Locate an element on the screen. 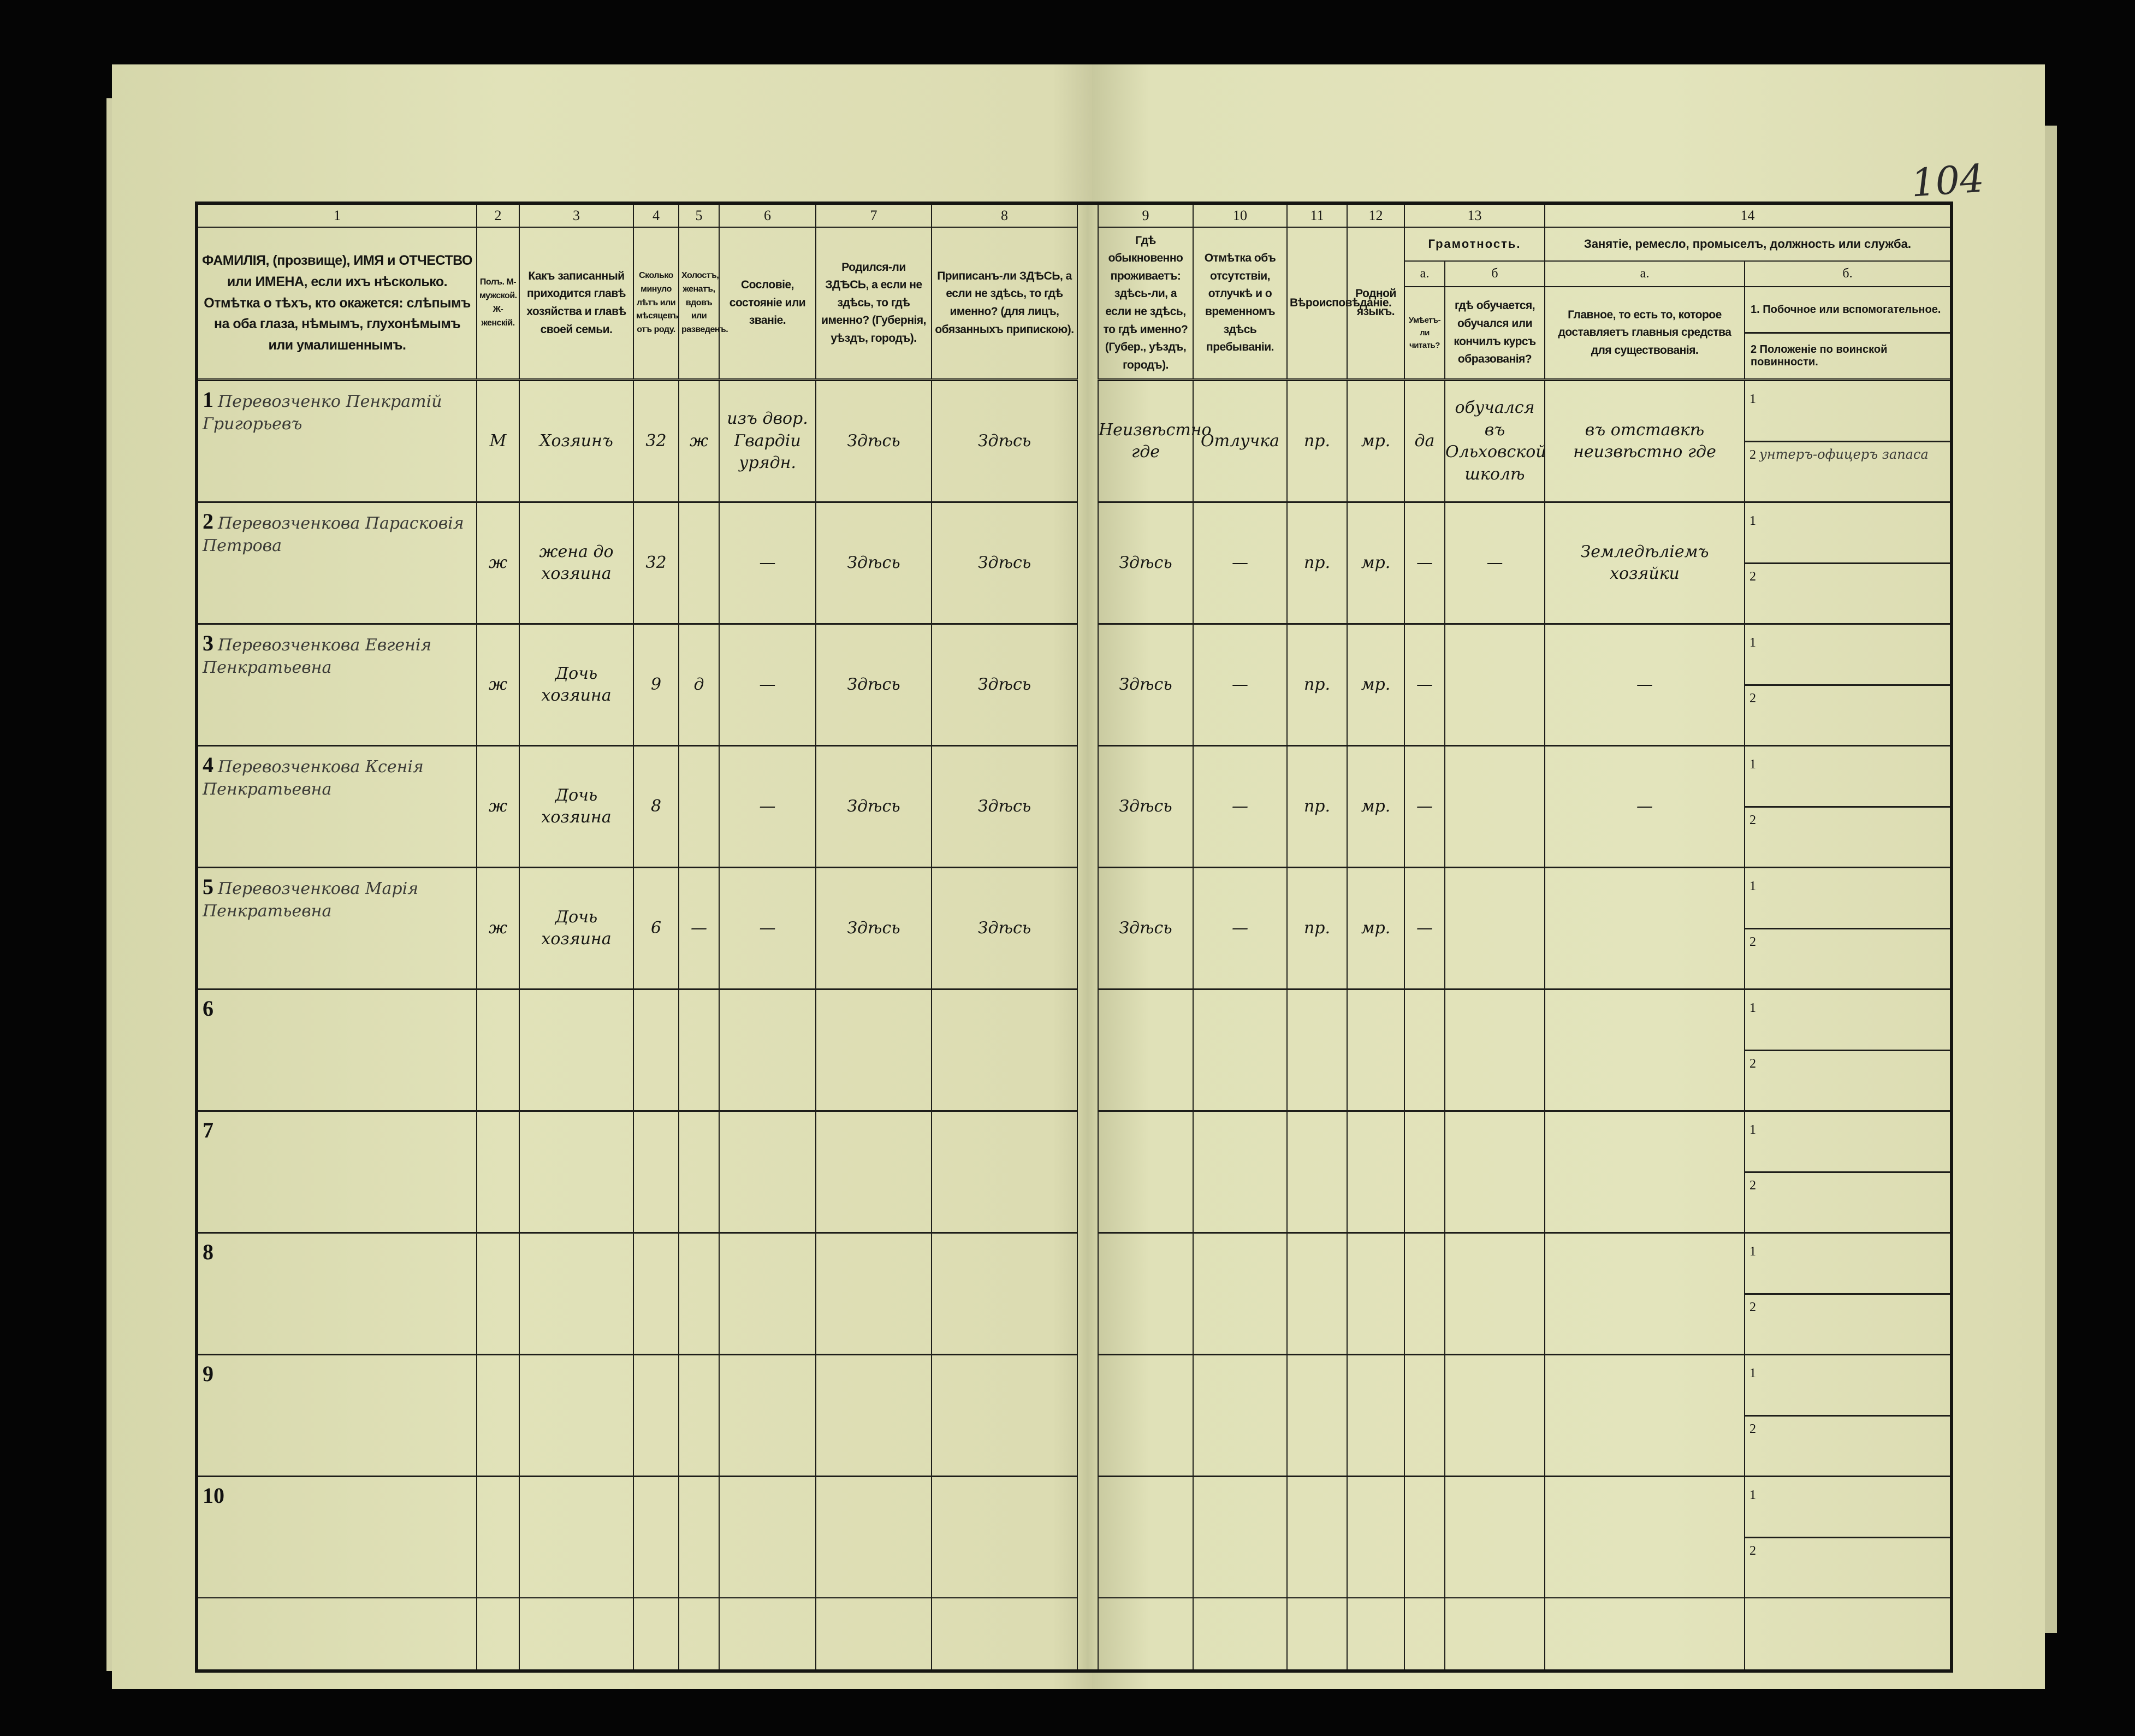  col-number: 10 is located at coordinates (1240, 215).